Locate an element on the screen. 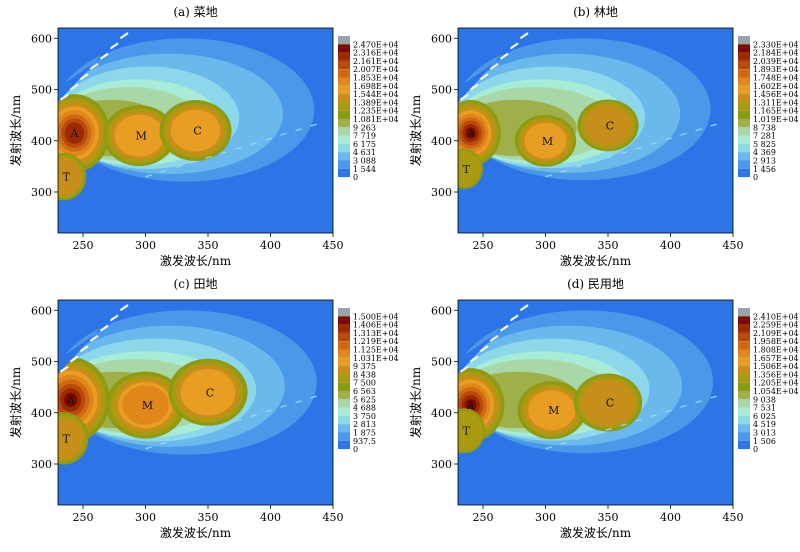  colorbar-label: 6 175 is located at coordinates (364, 144).